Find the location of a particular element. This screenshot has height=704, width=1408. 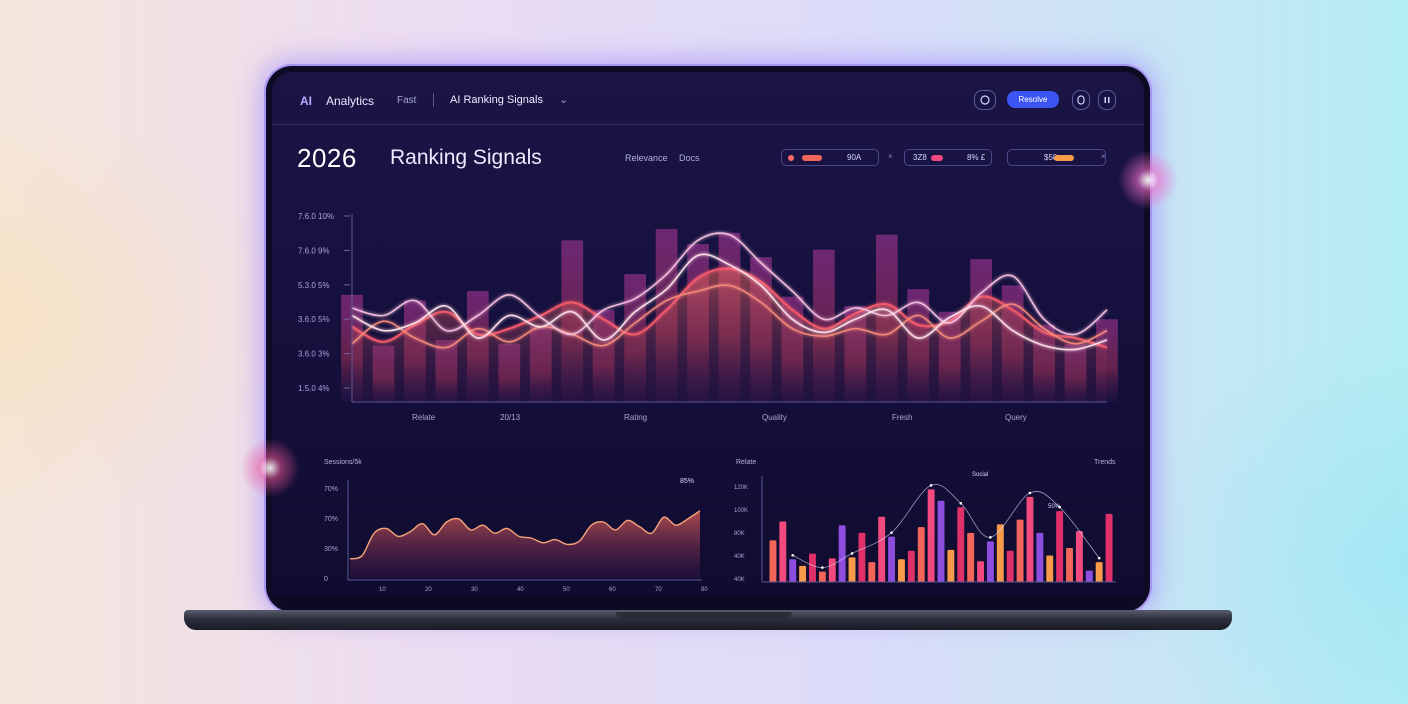

x-tick-label: Relate is located at coordinates (424, 417).